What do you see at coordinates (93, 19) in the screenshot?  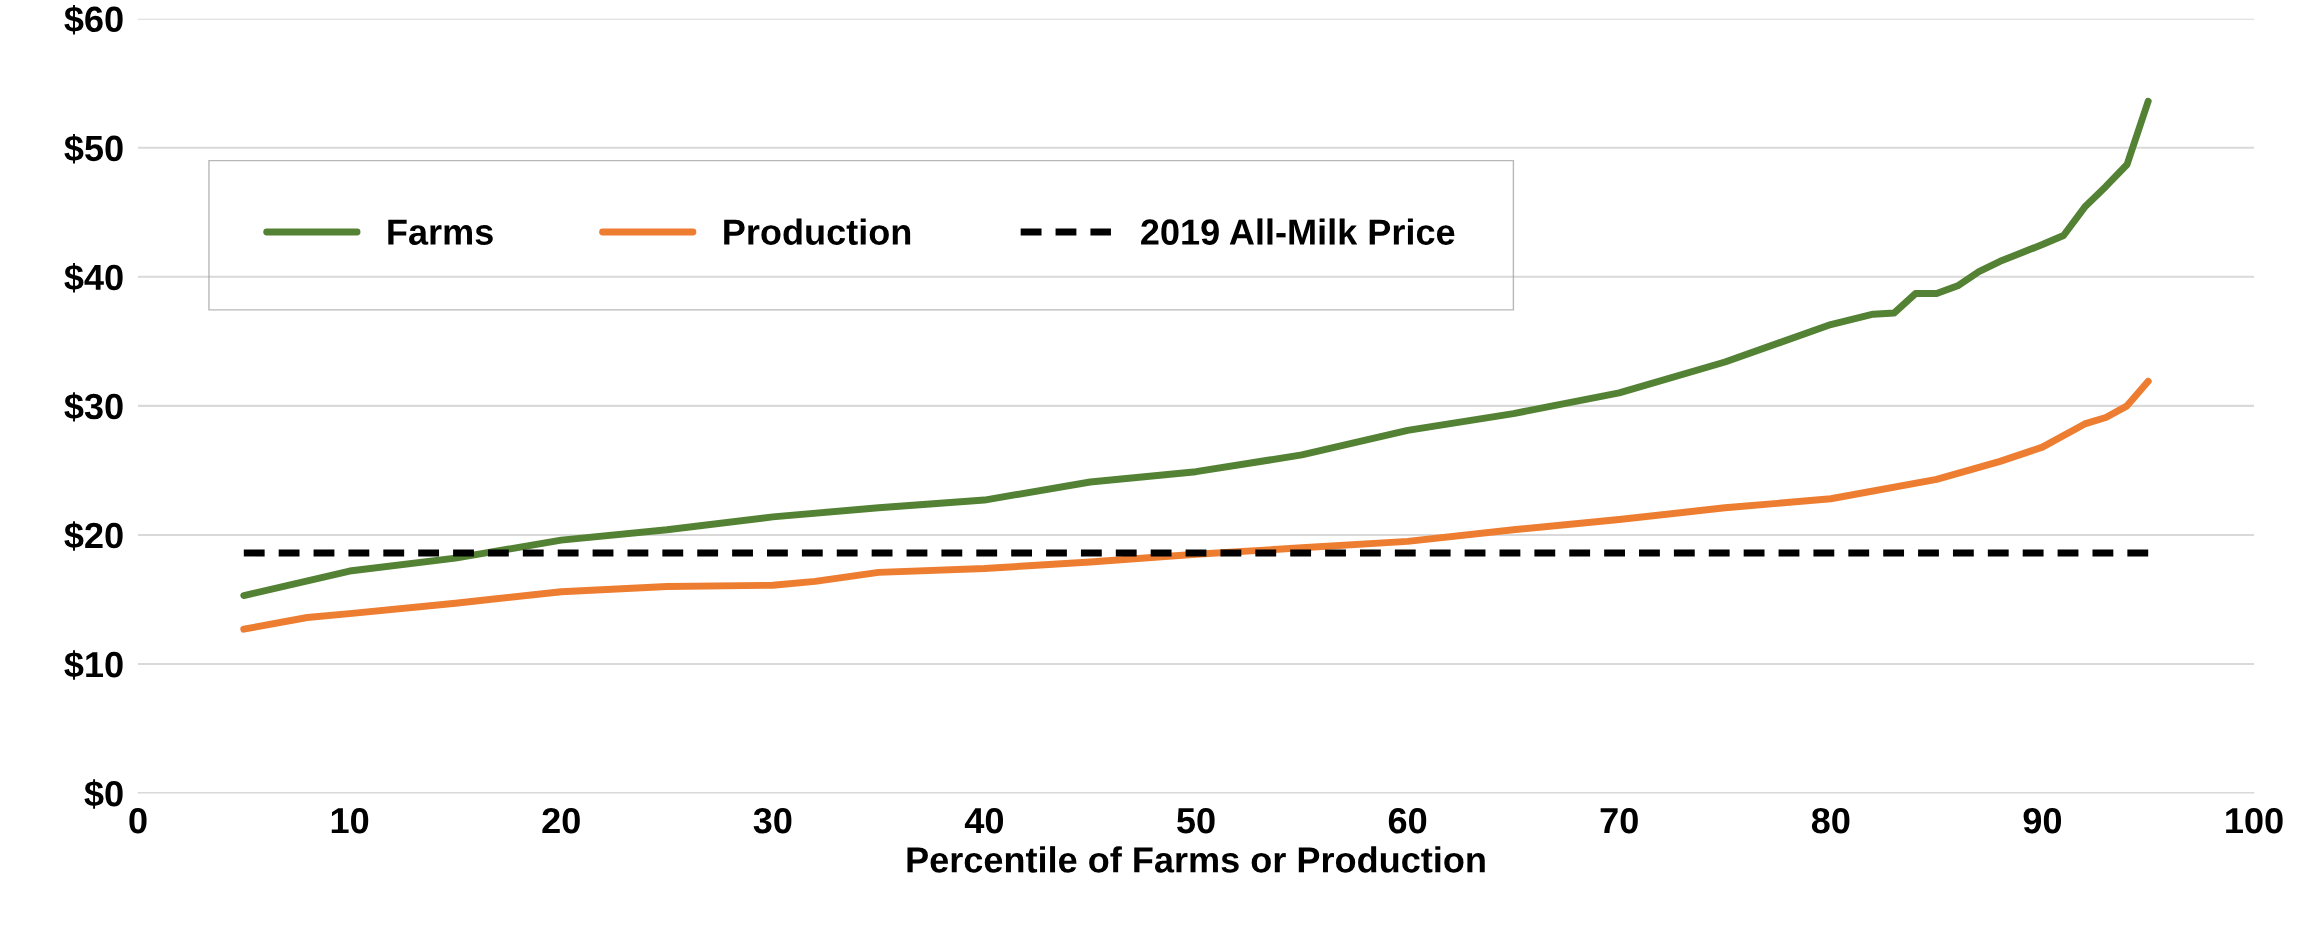 I see `y-tick-label: $60` at bounding box center [93, 19].